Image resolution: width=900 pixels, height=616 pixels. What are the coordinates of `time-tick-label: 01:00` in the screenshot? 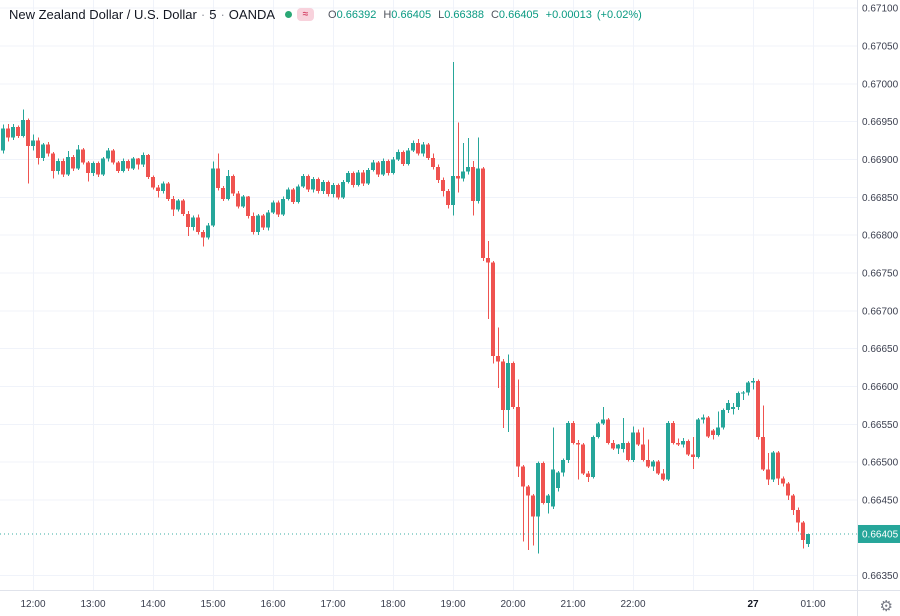 It's located at (812, 604).